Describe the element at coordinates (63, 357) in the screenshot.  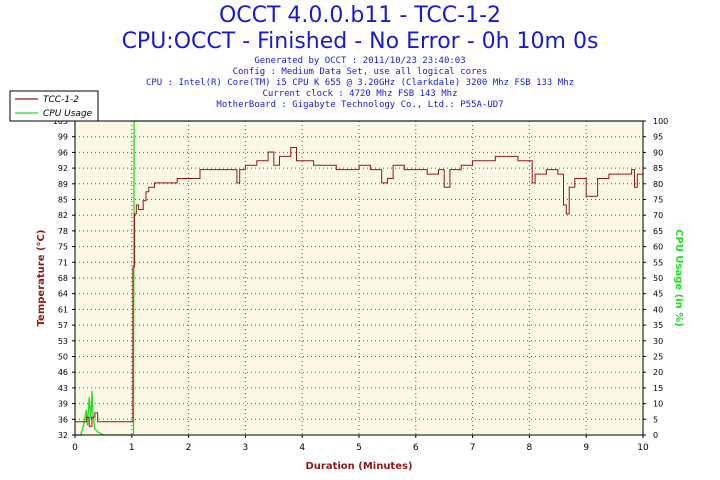
I see `y-left-tick-label: 50` at that location.